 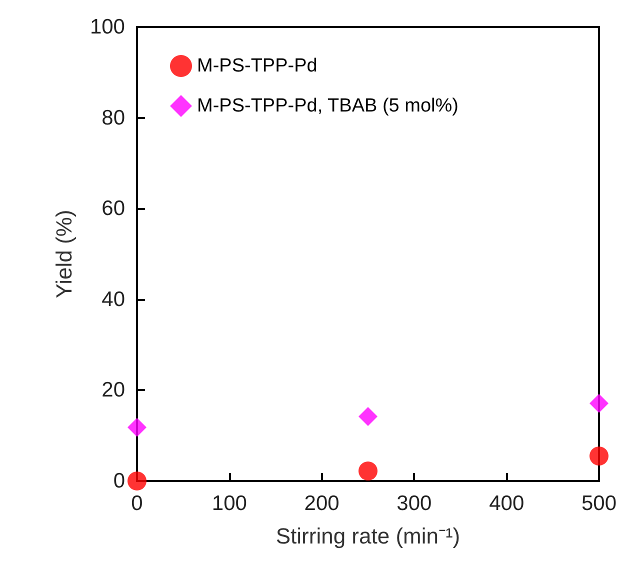 I want to click on x-tick-label: 300, so click(x=414, y=503).